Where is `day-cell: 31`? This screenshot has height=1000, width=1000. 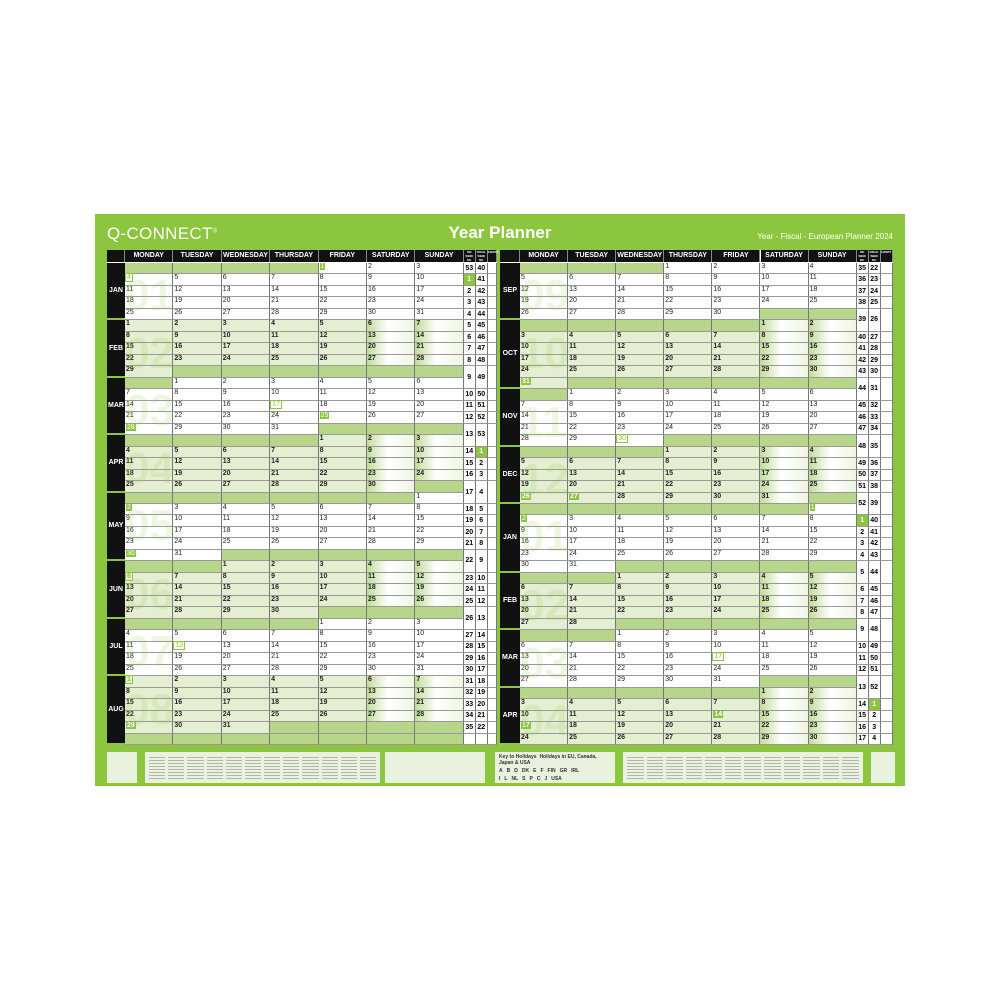
day-cell: 31 is located at coordinates (294, 429).